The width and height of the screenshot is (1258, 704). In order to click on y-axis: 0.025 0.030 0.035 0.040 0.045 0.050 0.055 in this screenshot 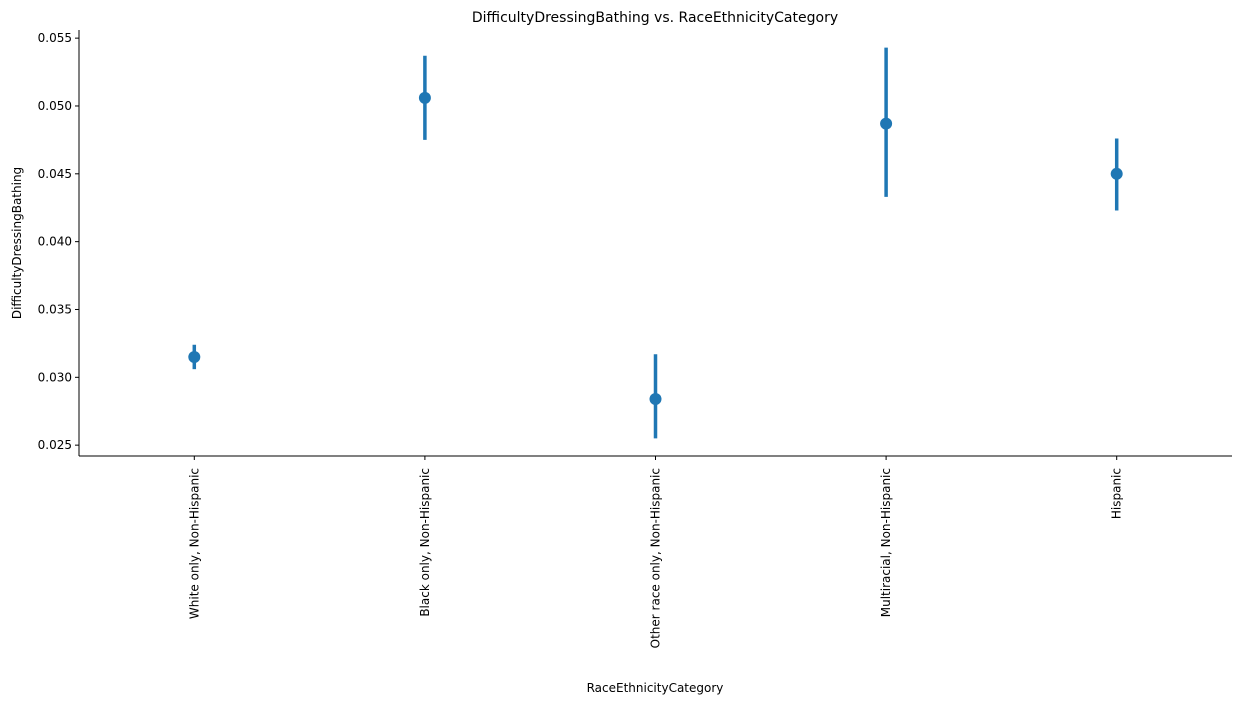, I will do `click(59, 243)`.